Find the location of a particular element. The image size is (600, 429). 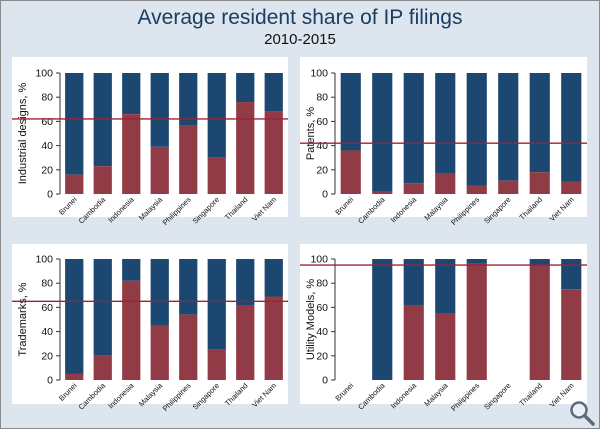

y-axis-label: Industrial designs, % is located at coordinates (23, 134).